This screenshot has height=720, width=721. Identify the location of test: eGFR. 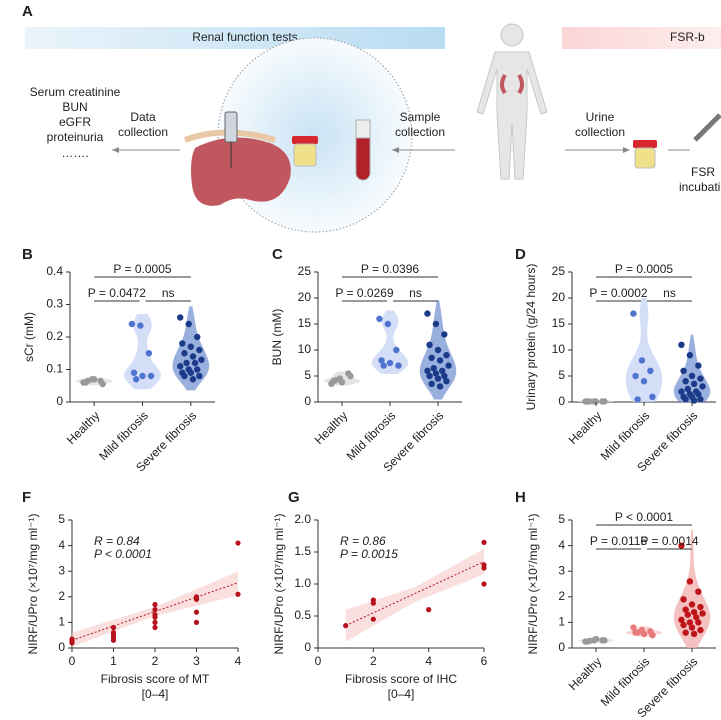
(75, 122).